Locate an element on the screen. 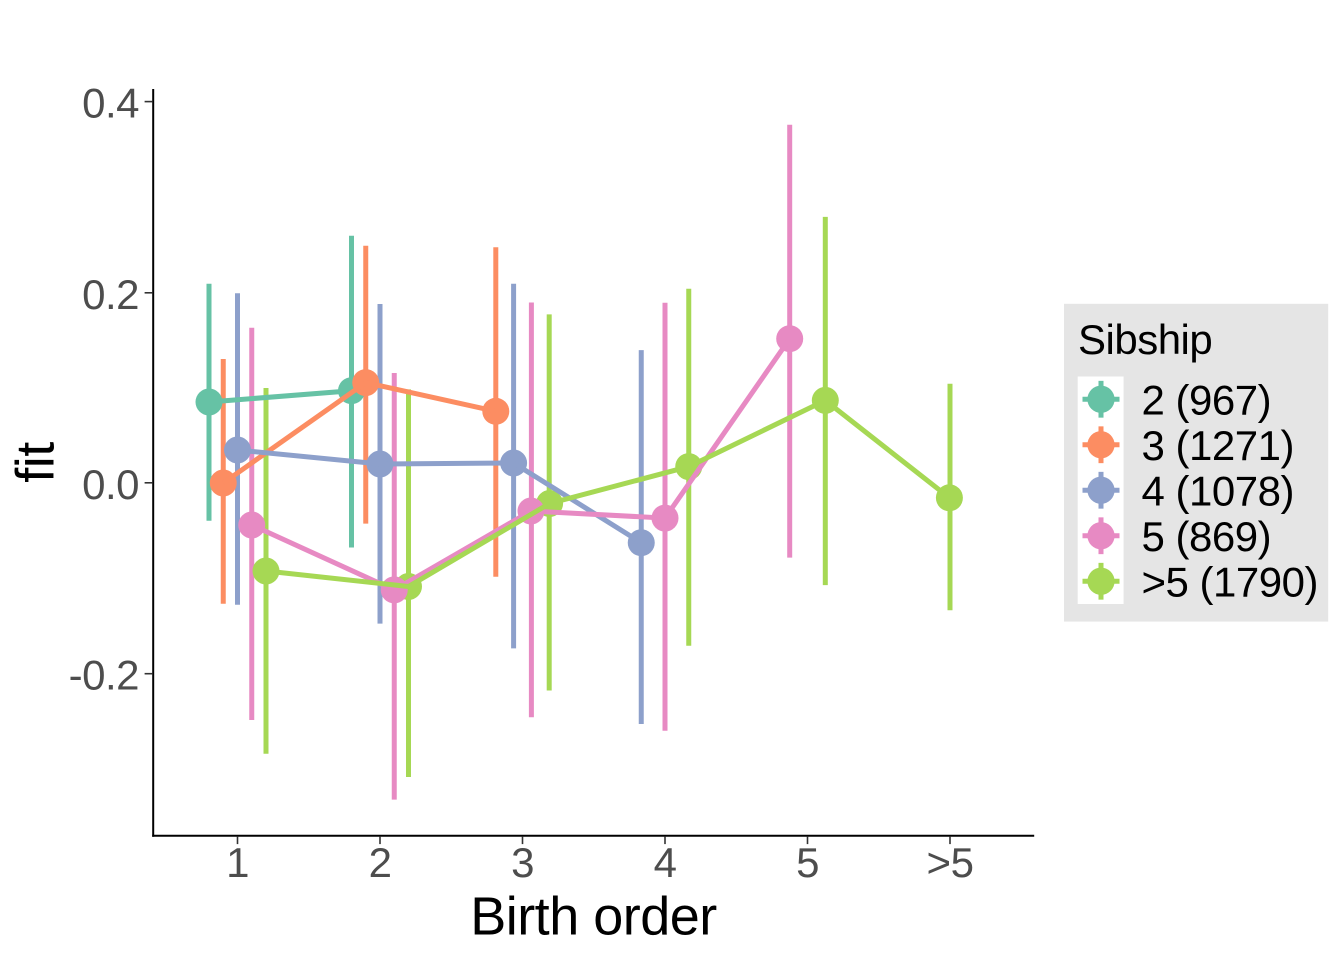  svg-text: >5 (1790) is located at coordinates (1230, 582).